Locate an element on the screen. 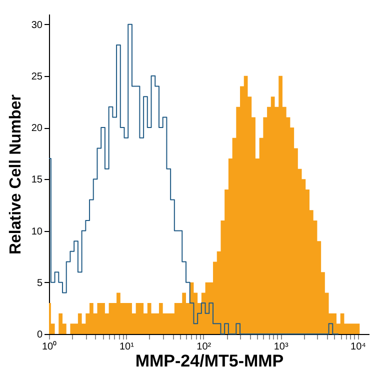  x-tick-label: 10³ is located at coordinates (281, 347).